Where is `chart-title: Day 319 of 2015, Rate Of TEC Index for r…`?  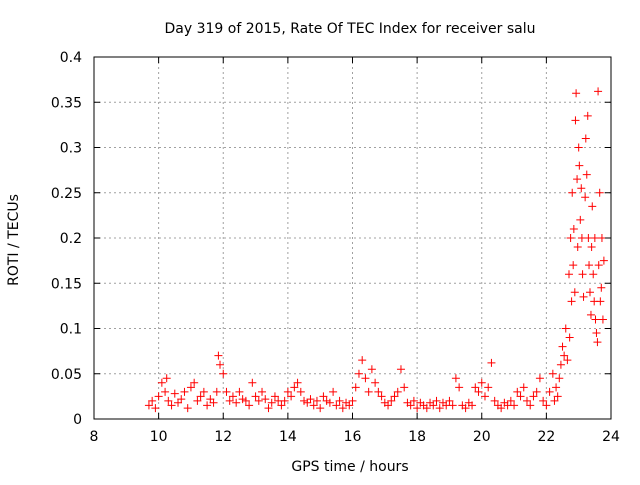
chart-title: Day 319 of 2015, Rate Of TEC Index for r… is located at coordinates (349, 29).